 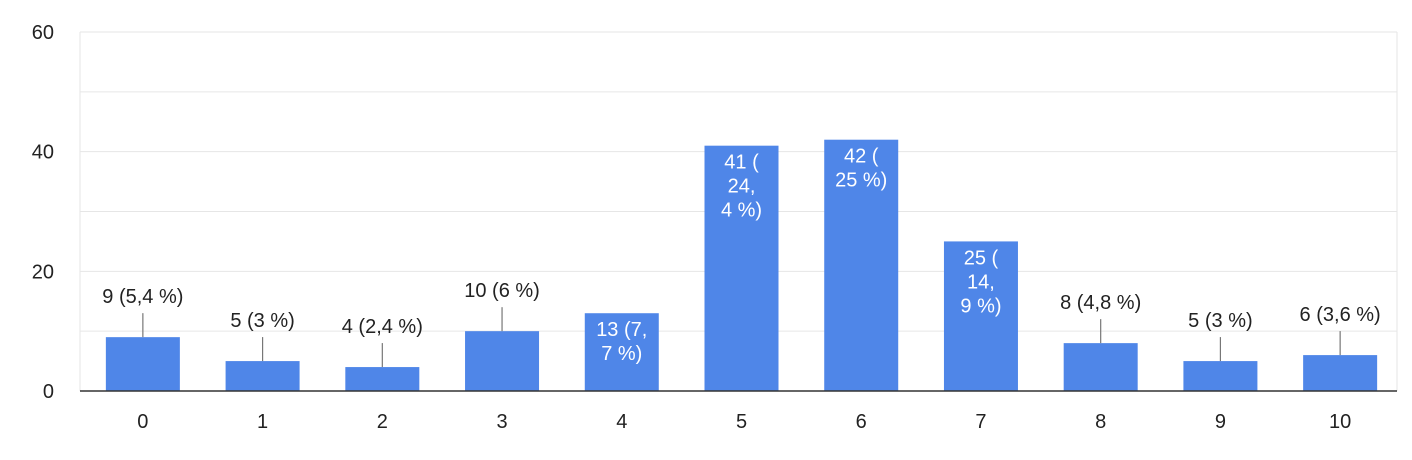 What do you see at coordinates (382, 422) in the screenshot?
I see `x-tick-label: 2` at bounding box center [382, 422].